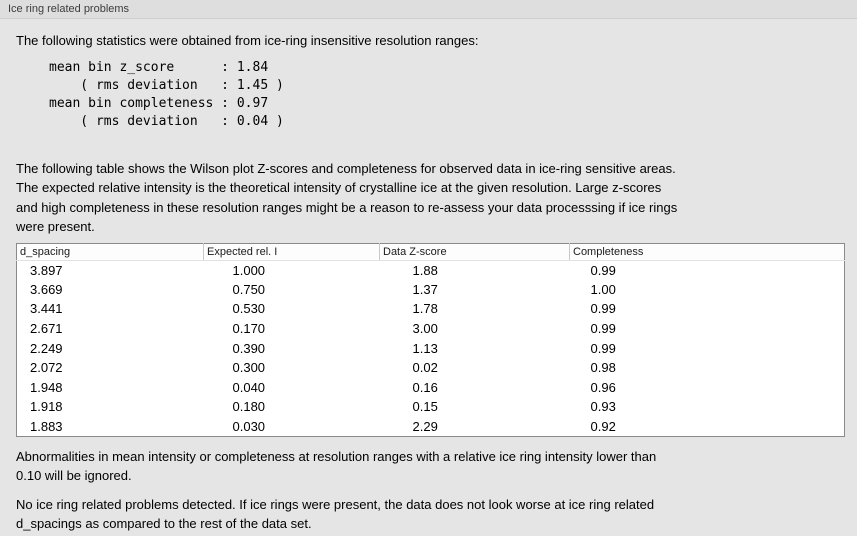 The height and width of the screenshot is (536, 857). I want to click on table-cell: 0.93, so click(603, 407).